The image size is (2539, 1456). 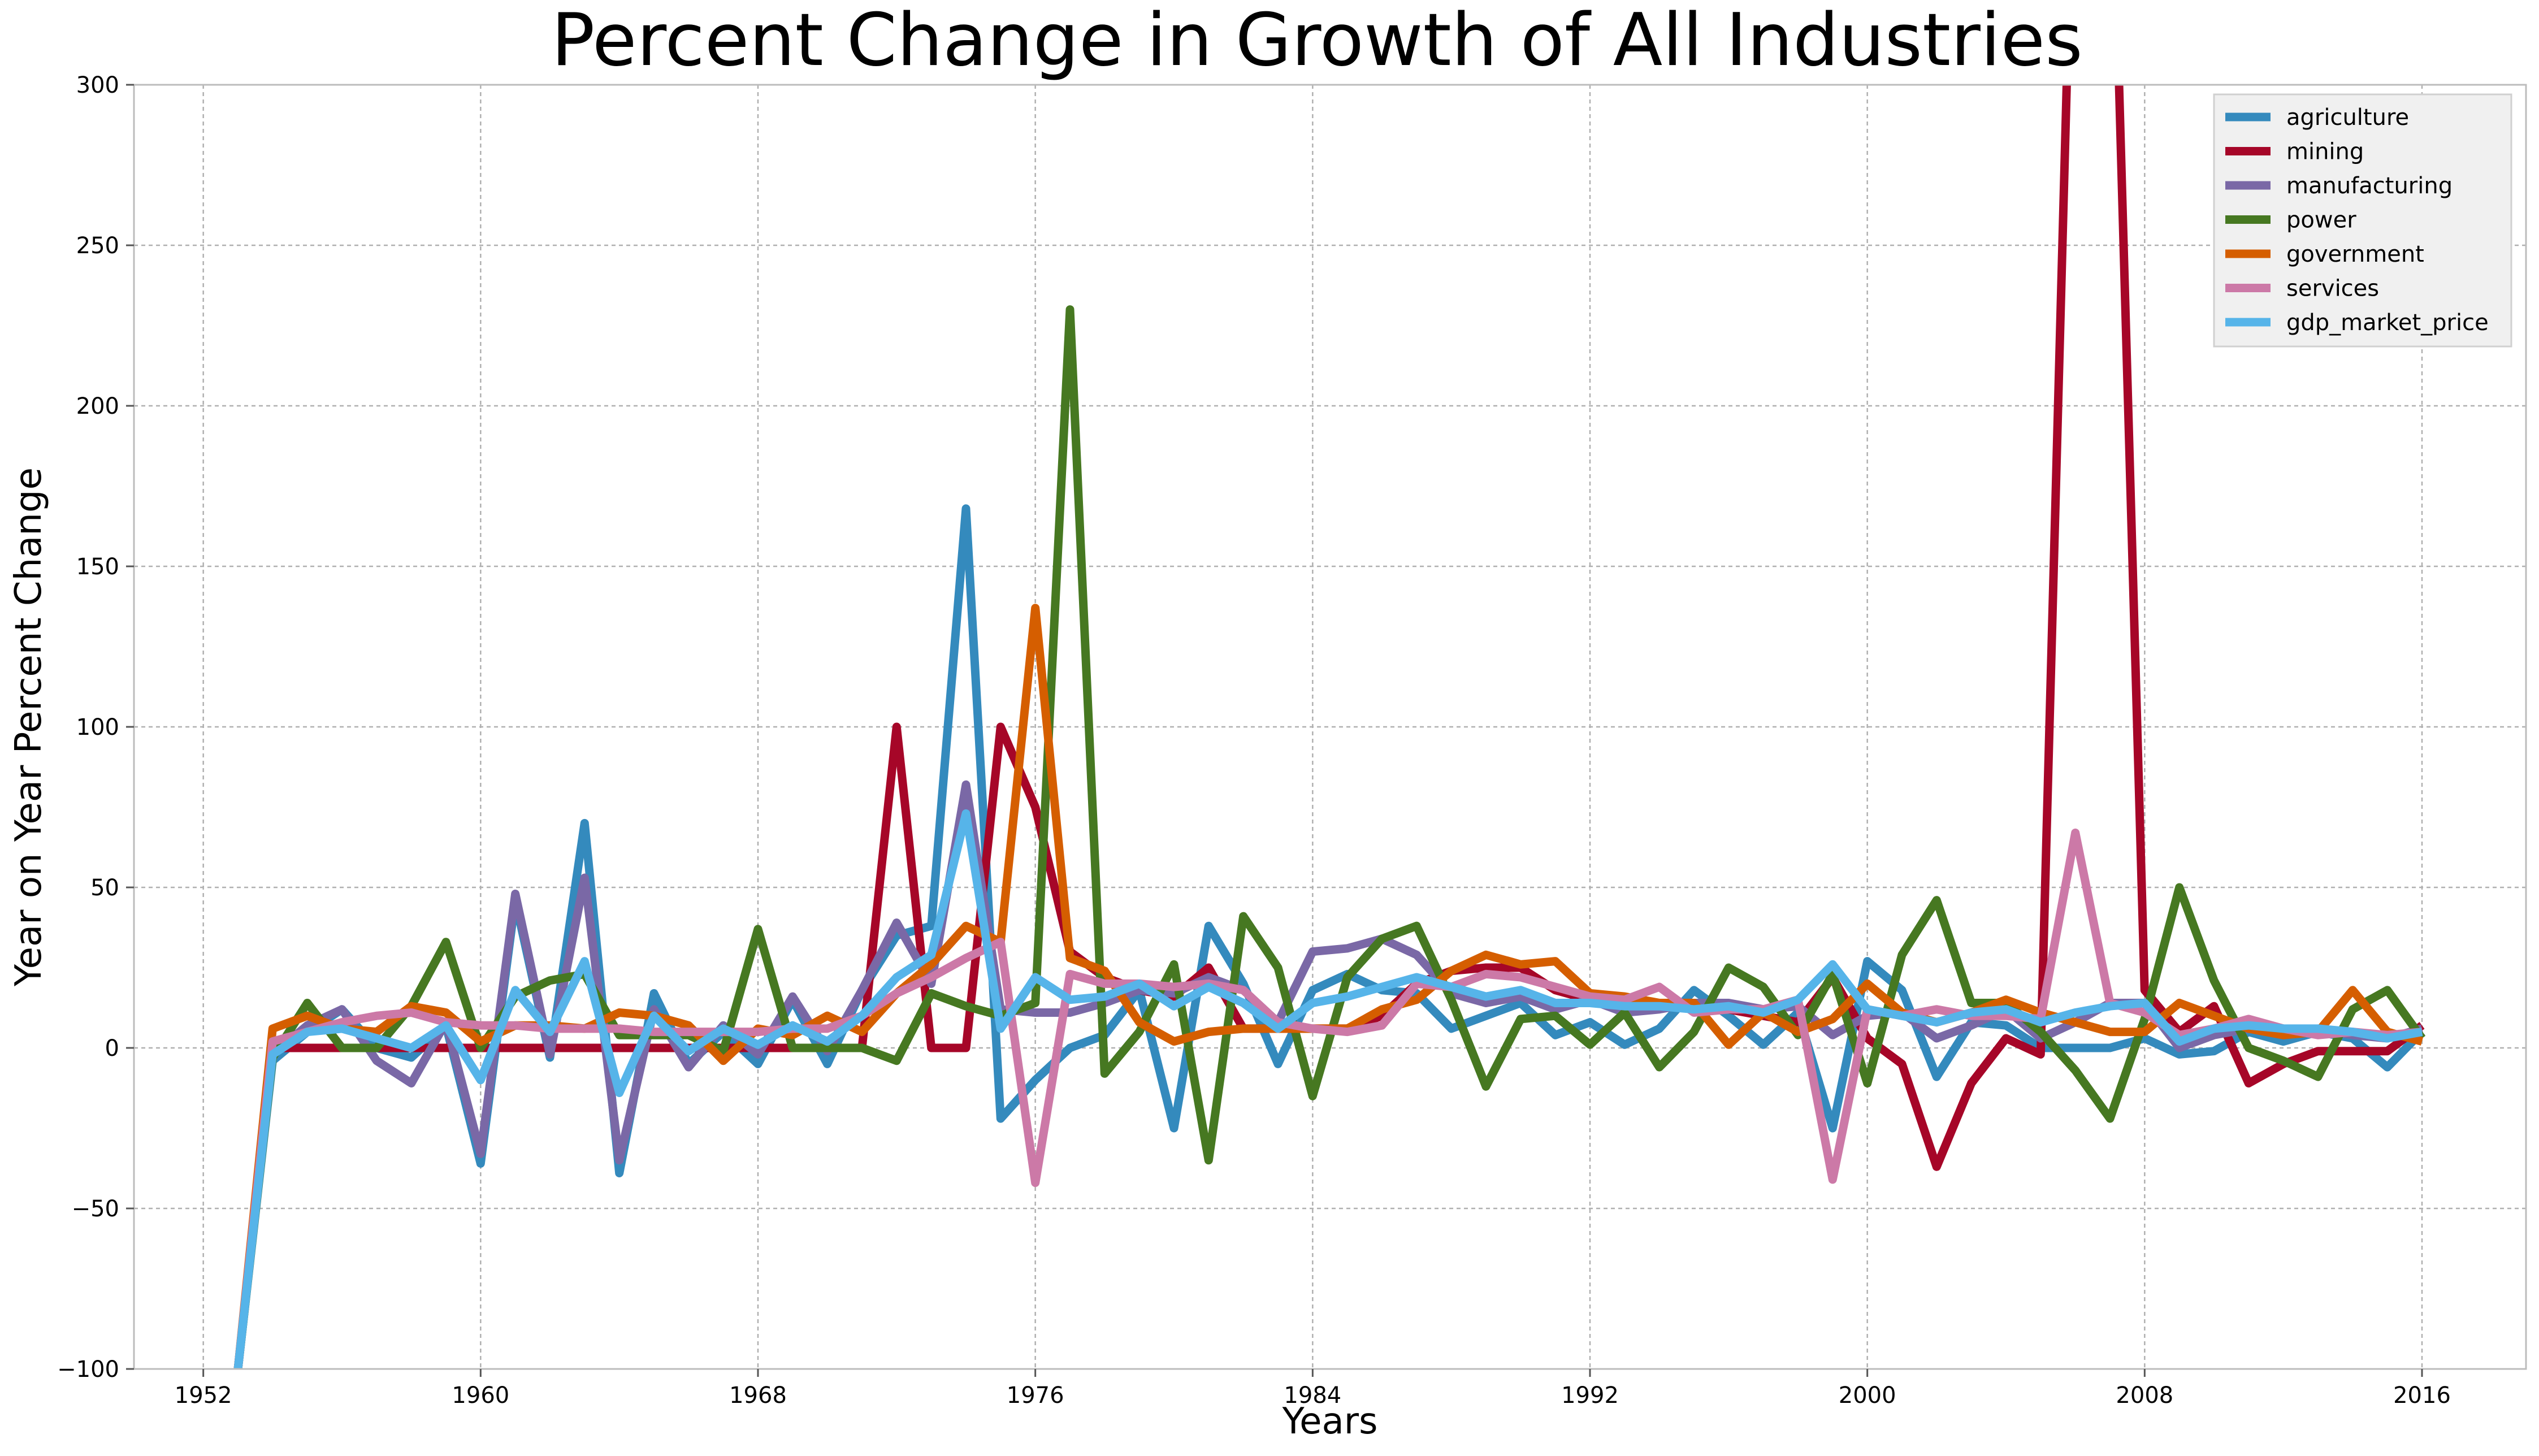 I want to click on y-tick-label: 100, so click(x=97, y=727).